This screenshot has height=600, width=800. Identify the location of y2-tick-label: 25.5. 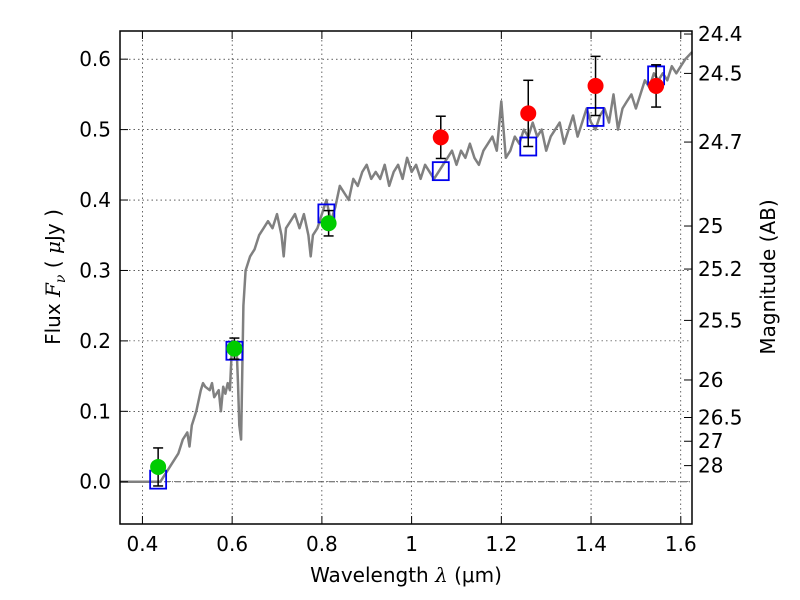
(720, 320).